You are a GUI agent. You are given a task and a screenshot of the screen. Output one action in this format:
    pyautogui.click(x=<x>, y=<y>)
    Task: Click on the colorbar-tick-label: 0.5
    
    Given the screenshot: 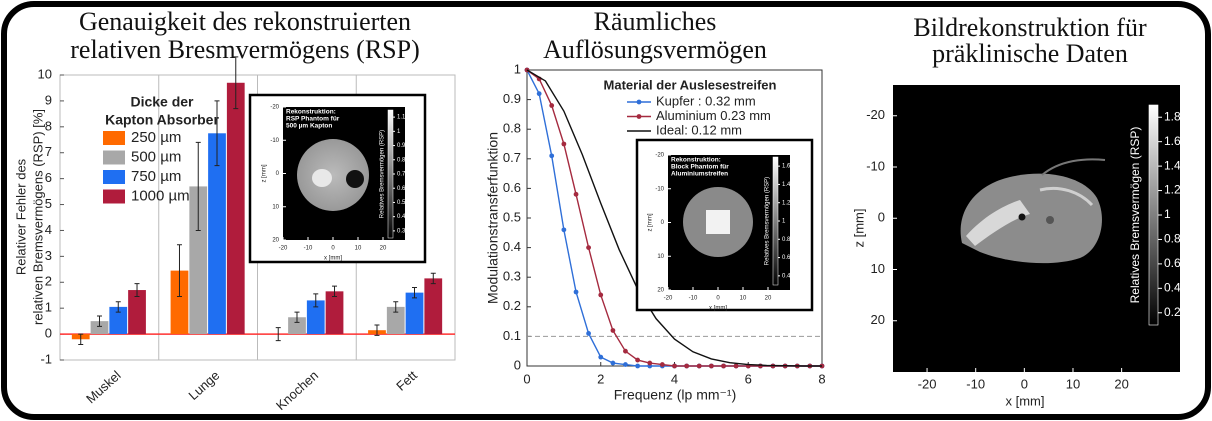 What is the action you would take?
    pyautogui.click(x=401, y=203)
    